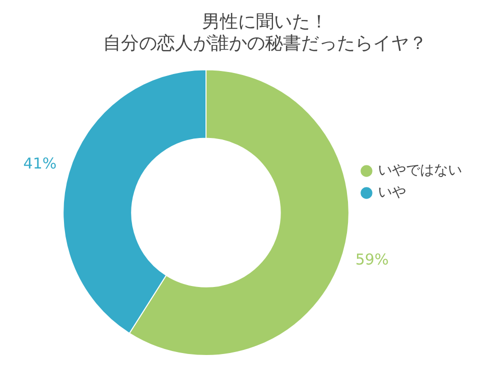 This screenshot has width=500, height=370. I want to click on legend-label: いやではない, so click(420, 170).